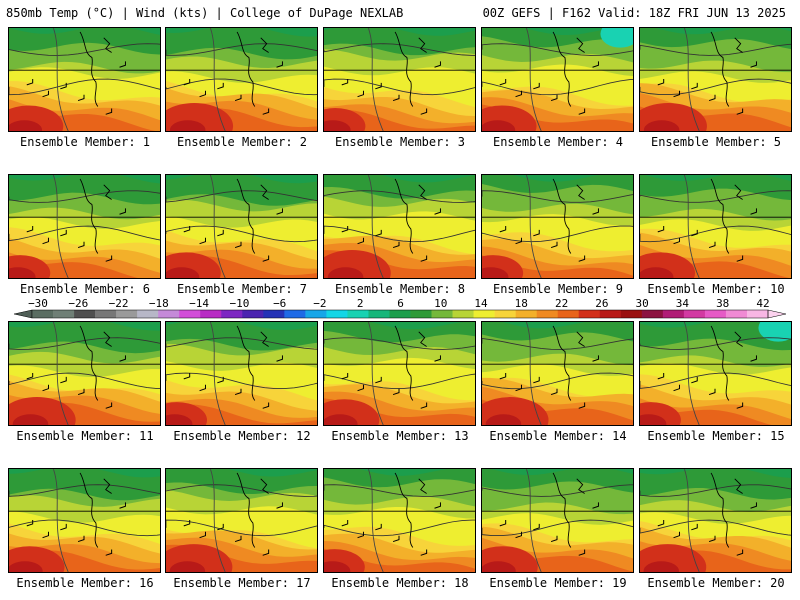  I want to click on ensemble-member-label: Ensemble Member: 5, so click(716, 142).